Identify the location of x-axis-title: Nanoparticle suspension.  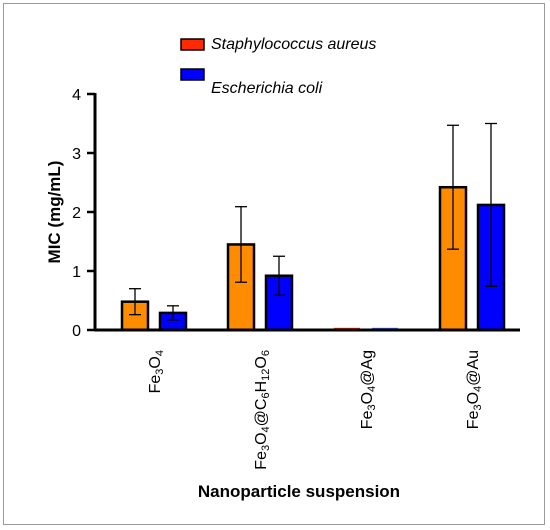
(299, 491).